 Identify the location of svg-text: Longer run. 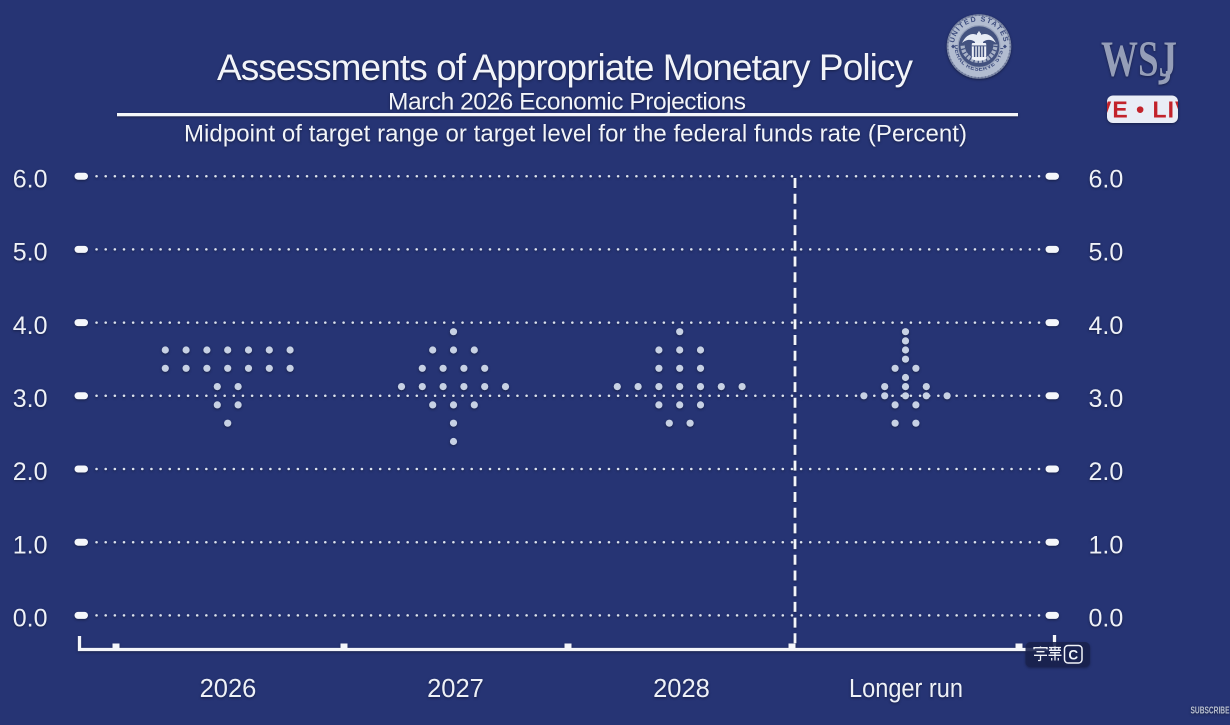
(906, 689).